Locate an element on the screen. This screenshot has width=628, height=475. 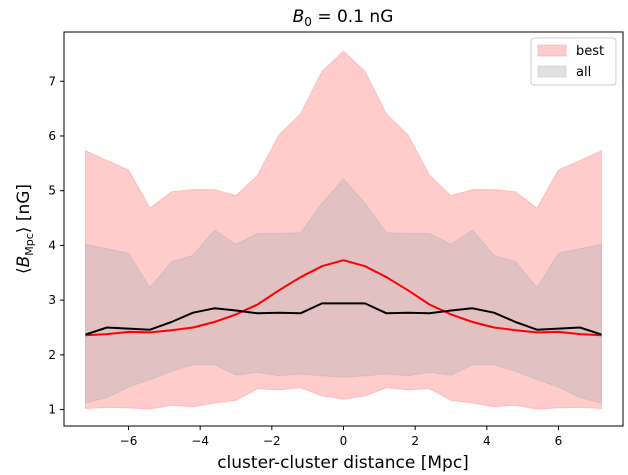
legend-swatch-all is located at coordinates (552, 71).